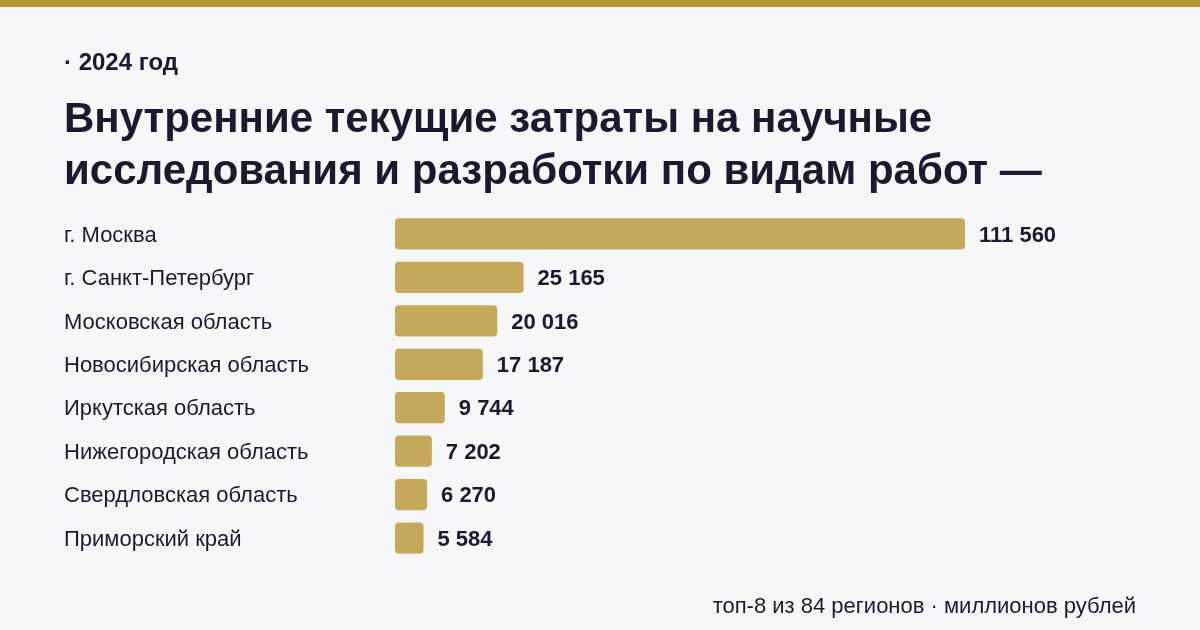 The width and height of the screenshot is (1200, 630). What do you see at coordinates (153, 538) in the screenshot?
I see `y-tick-label: Приморский край` at bounding box center [153, 538].